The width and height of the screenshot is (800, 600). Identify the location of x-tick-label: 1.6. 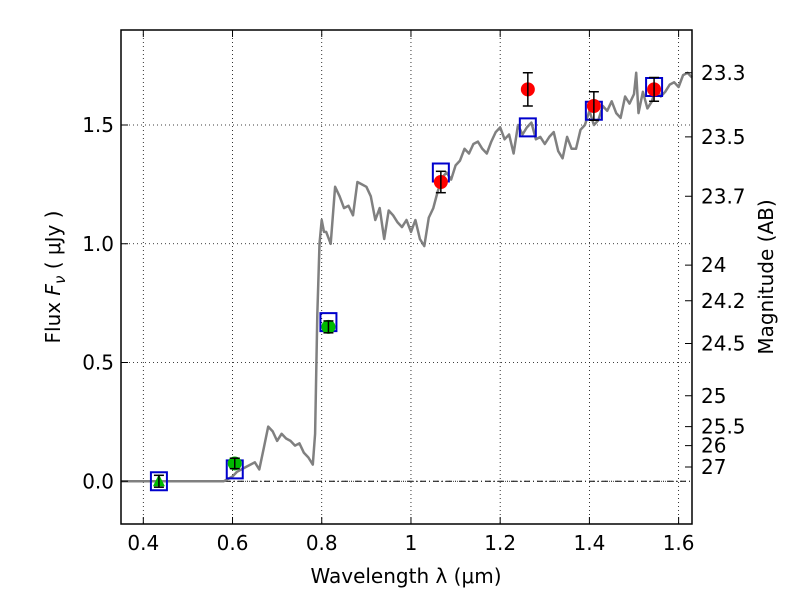
(679, 543).